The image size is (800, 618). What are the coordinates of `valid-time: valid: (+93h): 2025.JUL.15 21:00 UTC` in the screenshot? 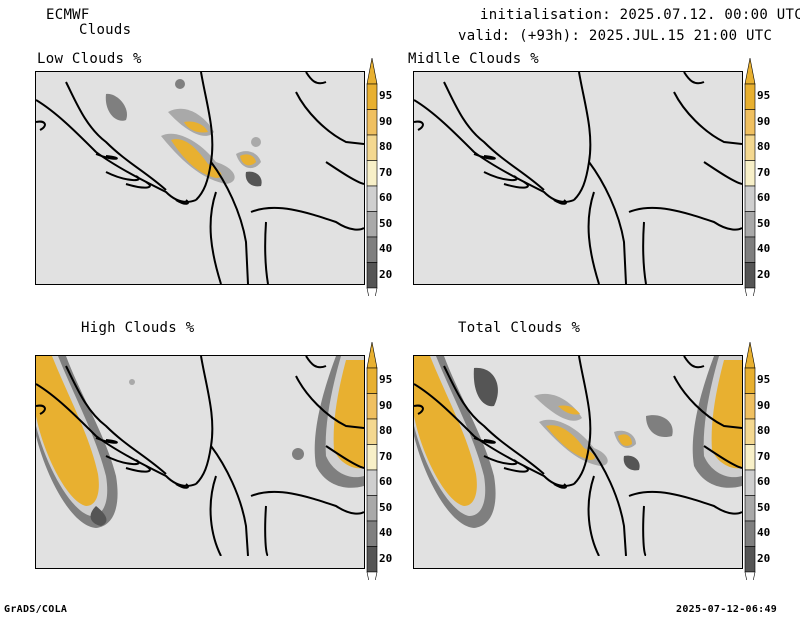 It's located at (615, 36).